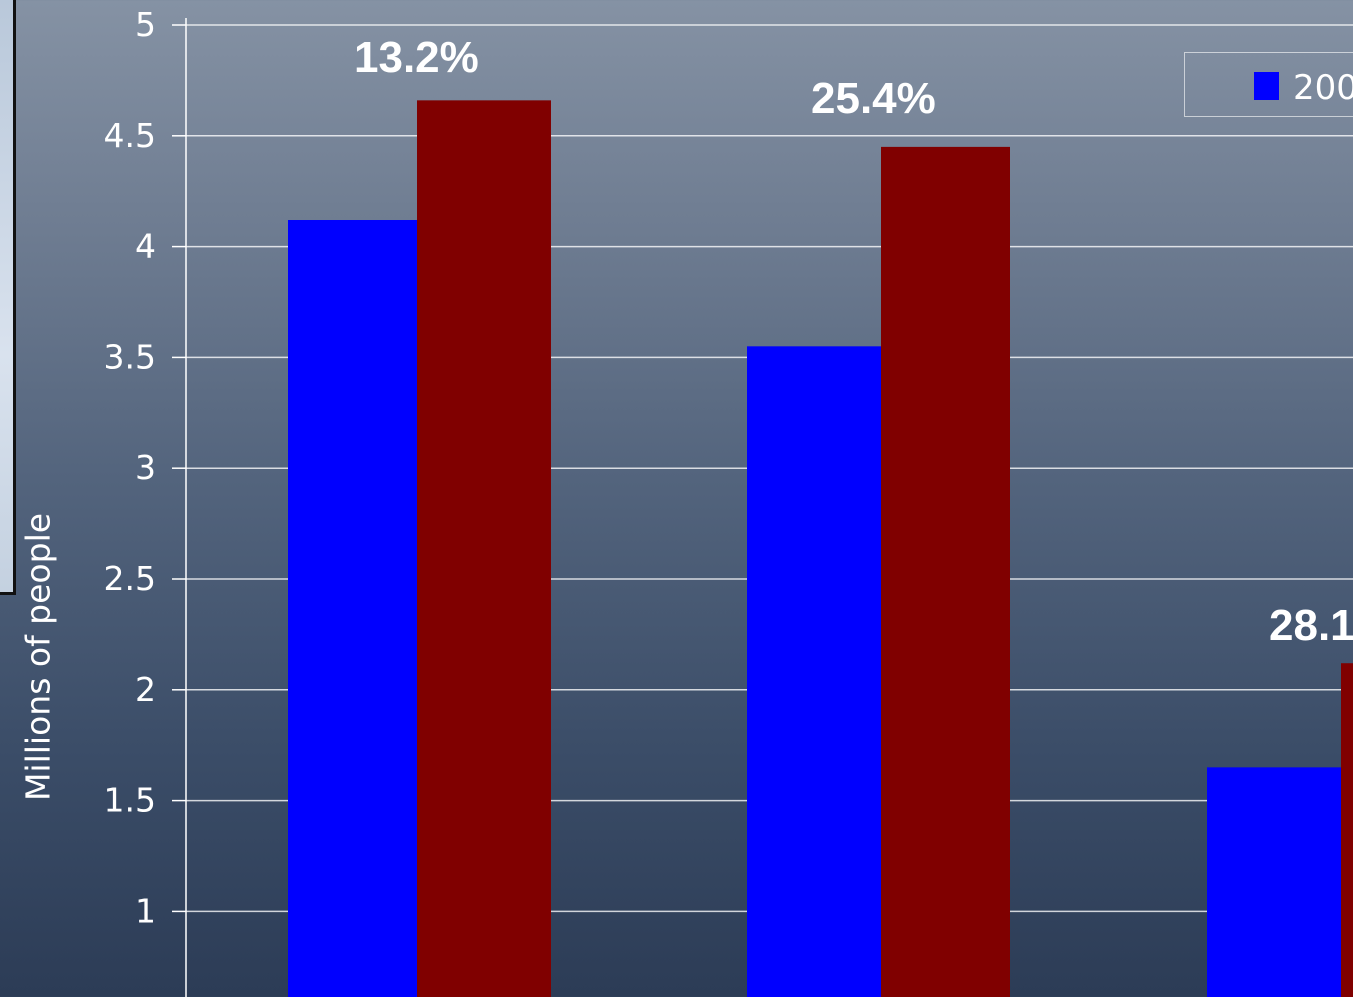  What do you see at coordinates (8, 297) in the screenshot?
I see `left-panel-edge` at bounding box center [8, 297].